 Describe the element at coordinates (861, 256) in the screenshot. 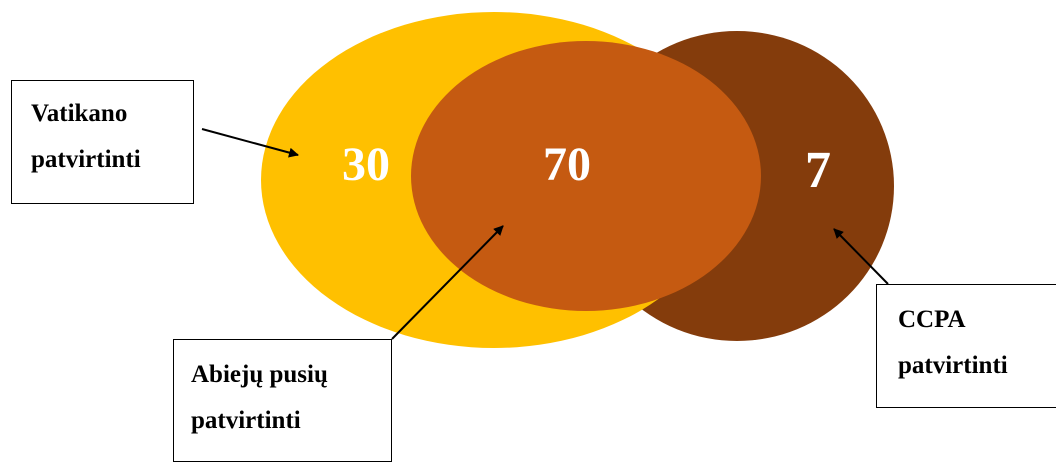

I see `ccpa-arrow` at that location.